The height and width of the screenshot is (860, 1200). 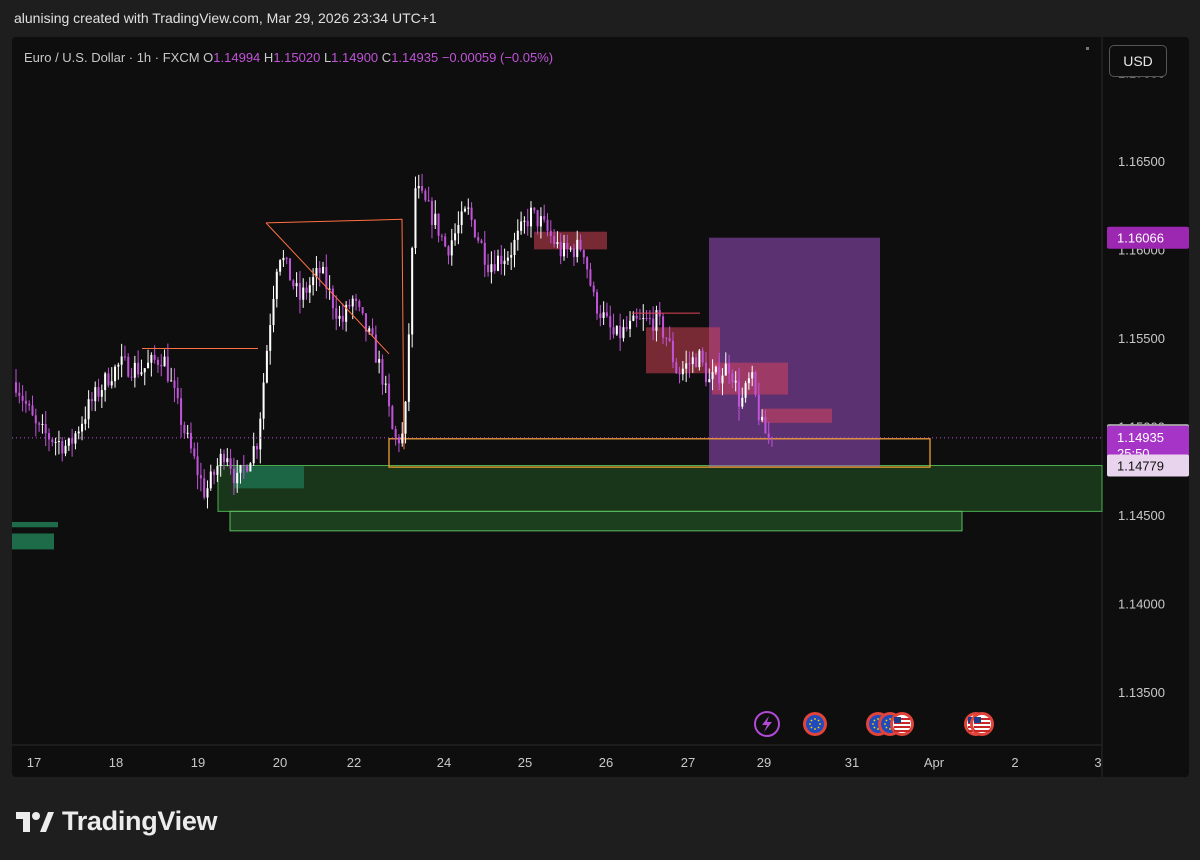 I want to click on price-tick-label: 1.14000, so click(x=1141, y=603).